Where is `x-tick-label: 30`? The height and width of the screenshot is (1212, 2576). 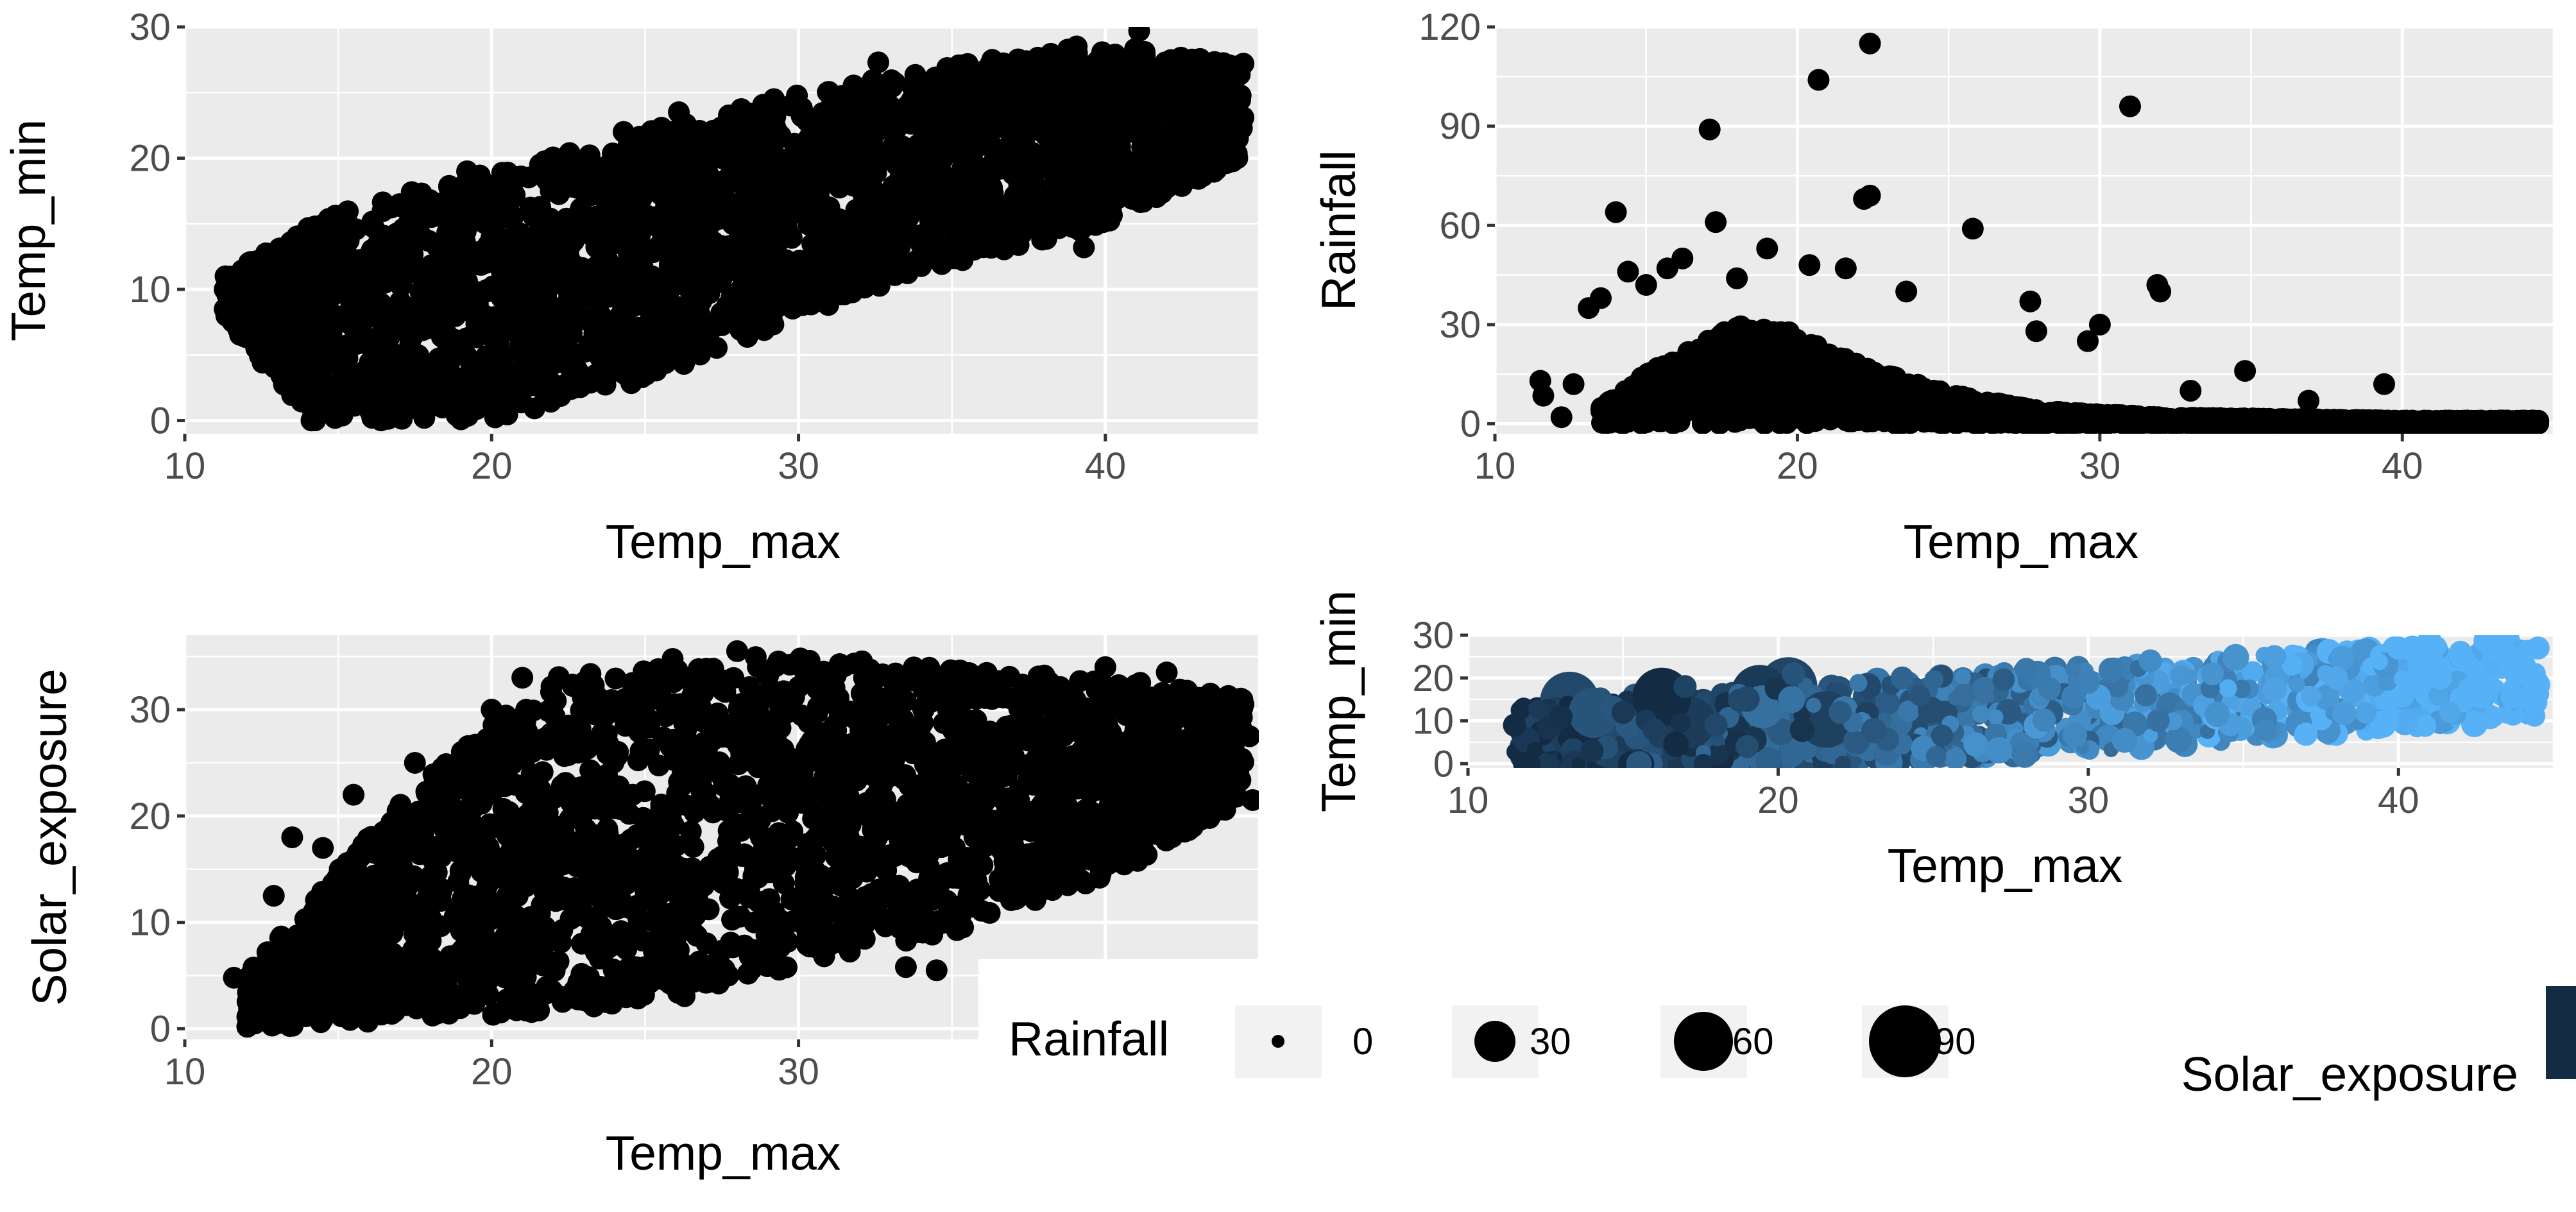
x-tick-label: 30 is located at coordinates (798, 466).